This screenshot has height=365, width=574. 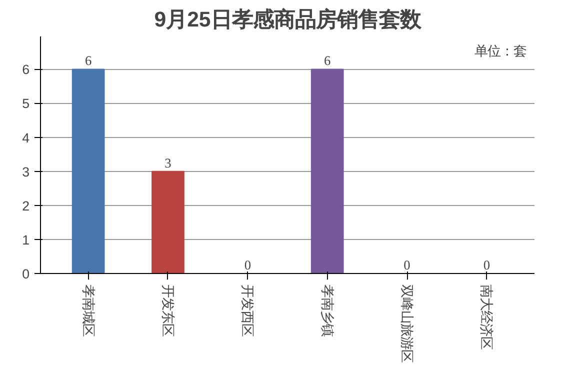 What do you see at coordinates (26, 70) in the screenshot?
I see `y-tick-label: 6` at bounding box center [26, 70].